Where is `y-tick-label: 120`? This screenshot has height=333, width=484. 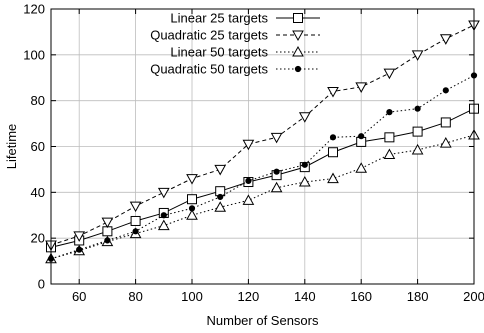
y-tick-label: 120 is located at coordinates (34, 9).